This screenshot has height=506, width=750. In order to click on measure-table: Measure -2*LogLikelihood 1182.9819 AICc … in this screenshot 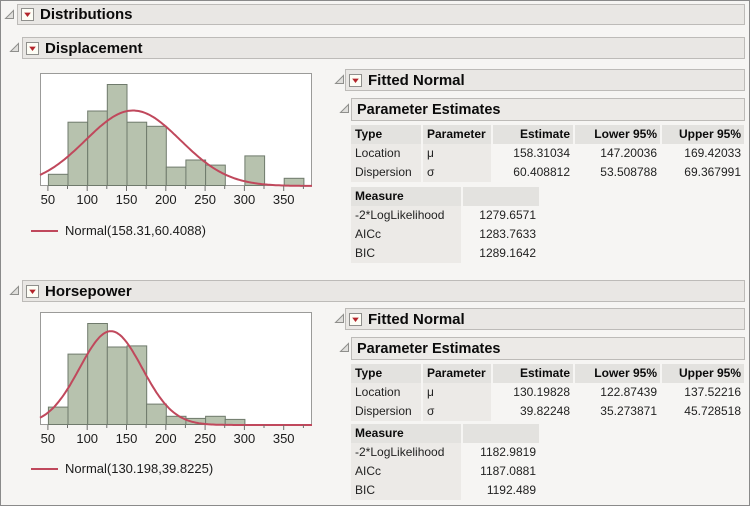, I will do `click(445, 462)`.